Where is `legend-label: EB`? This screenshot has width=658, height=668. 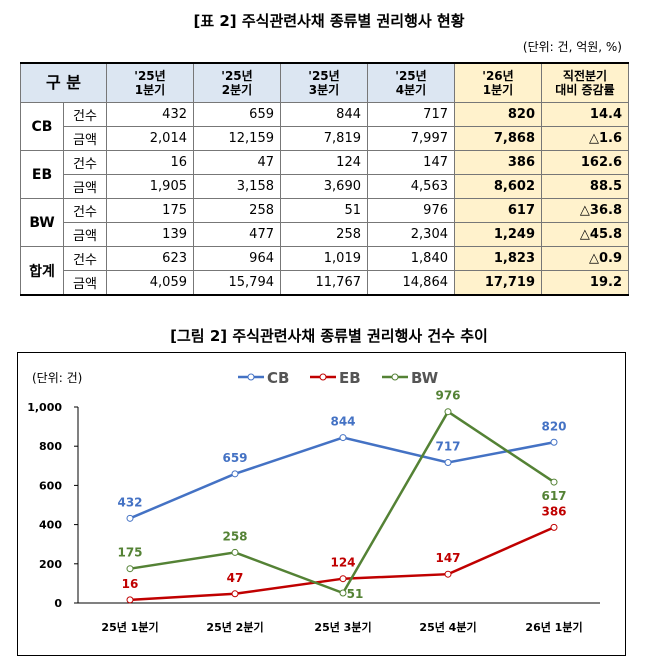 legend-label: EB is located at coordinates (350, 378).